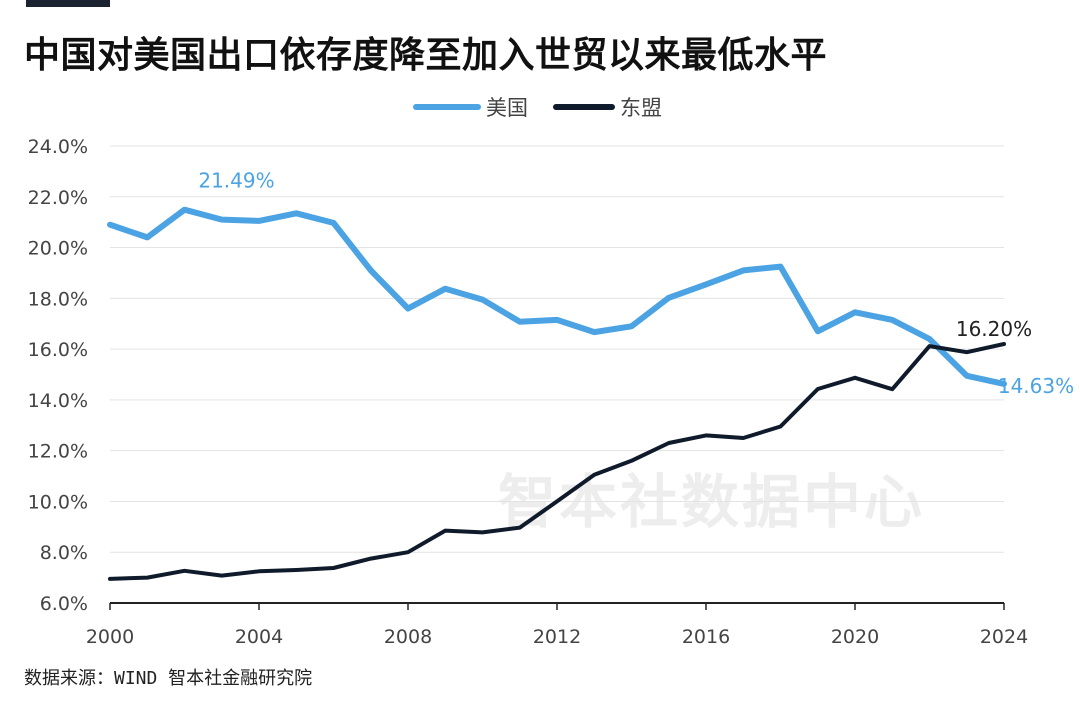 Image resolution: width=1080 pixels, height=706 pixels. I want to click on legend-label-1: 东盟, so click(641, 108).